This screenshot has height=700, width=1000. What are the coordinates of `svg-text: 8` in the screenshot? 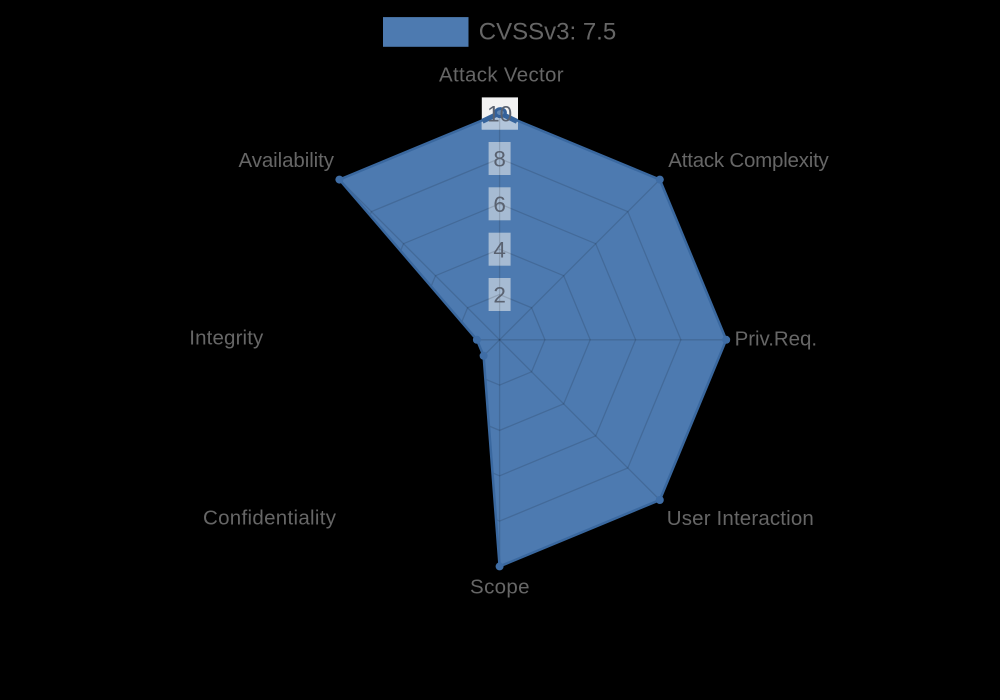 It's located at (499, 159).